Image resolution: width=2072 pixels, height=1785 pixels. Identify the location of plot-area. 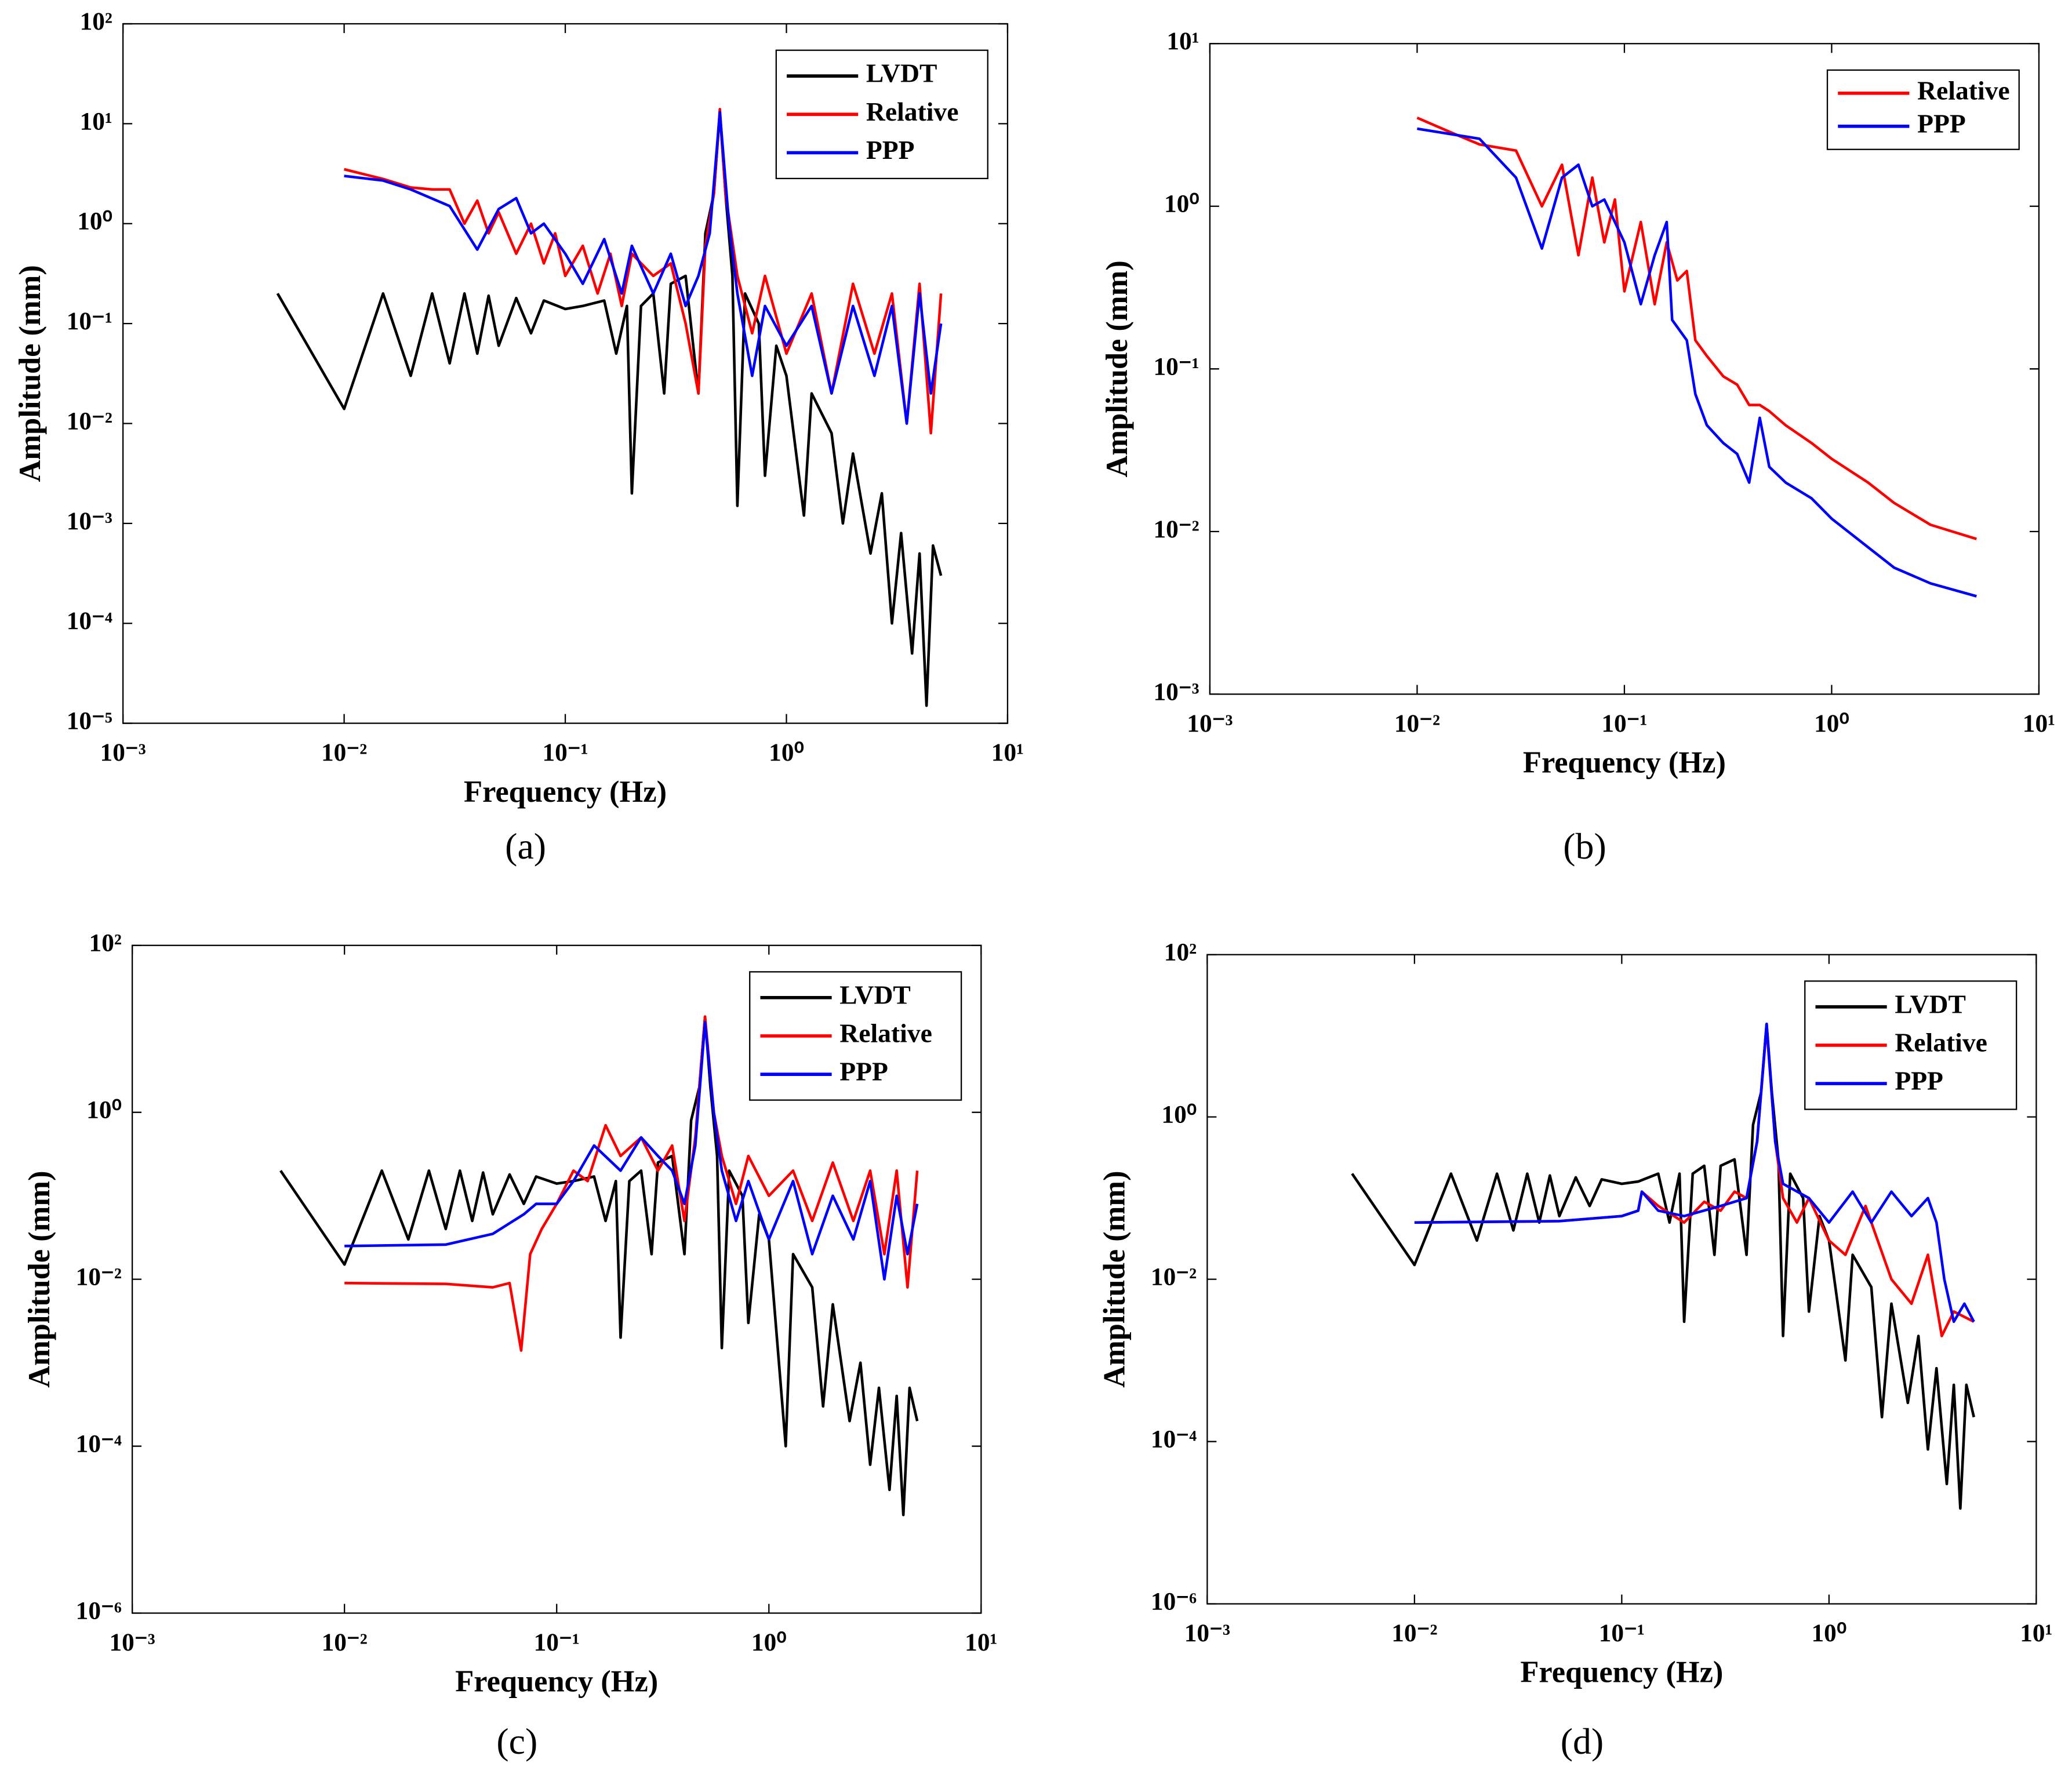
(1624, 369).